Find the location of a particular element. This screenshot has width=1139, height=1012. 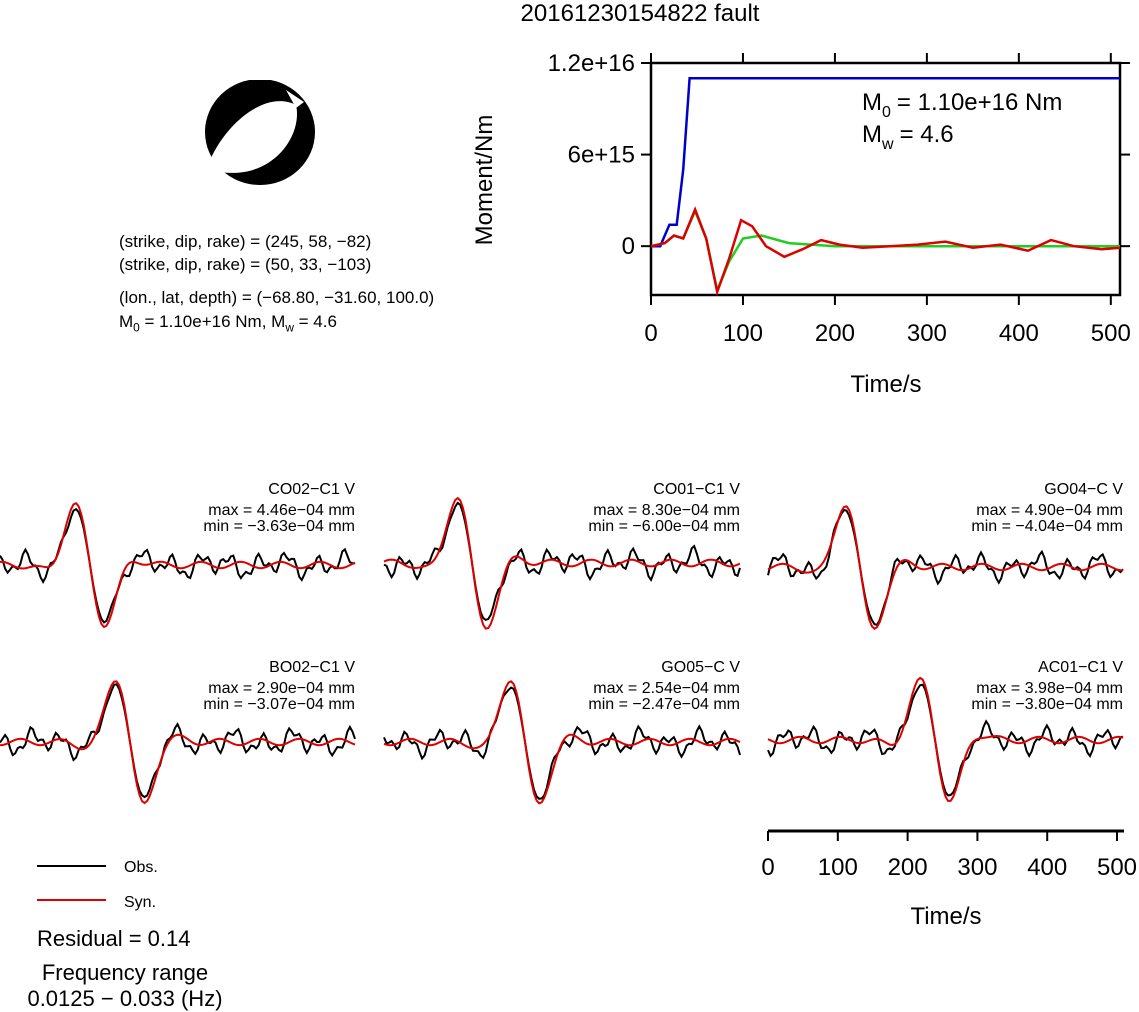

moment-xtick-label: 400 is located at coordinates (1019, 333).